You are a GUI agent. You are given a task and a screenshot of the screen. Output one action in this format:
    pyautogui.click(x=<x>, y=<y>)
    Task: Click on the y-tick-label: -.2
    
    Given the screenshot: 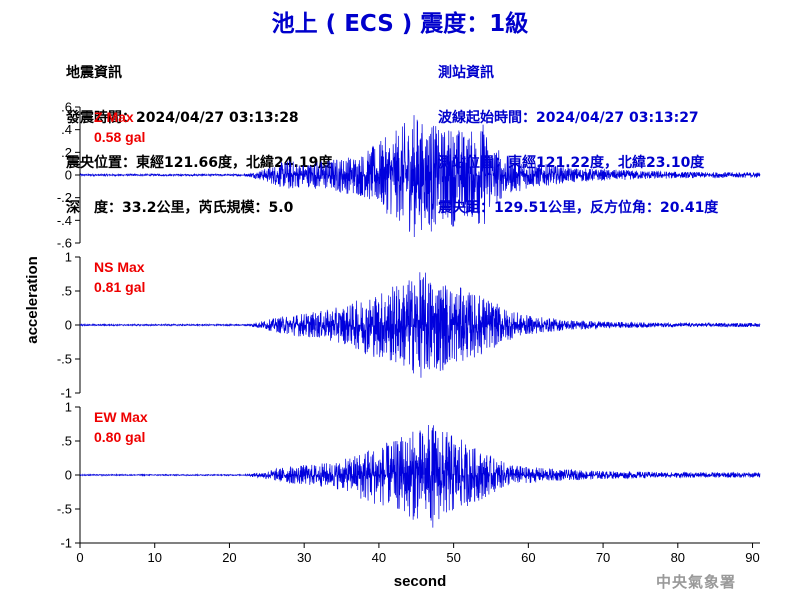 What is the action you would take?
    pyautogui.click(x=64, y=197)
    